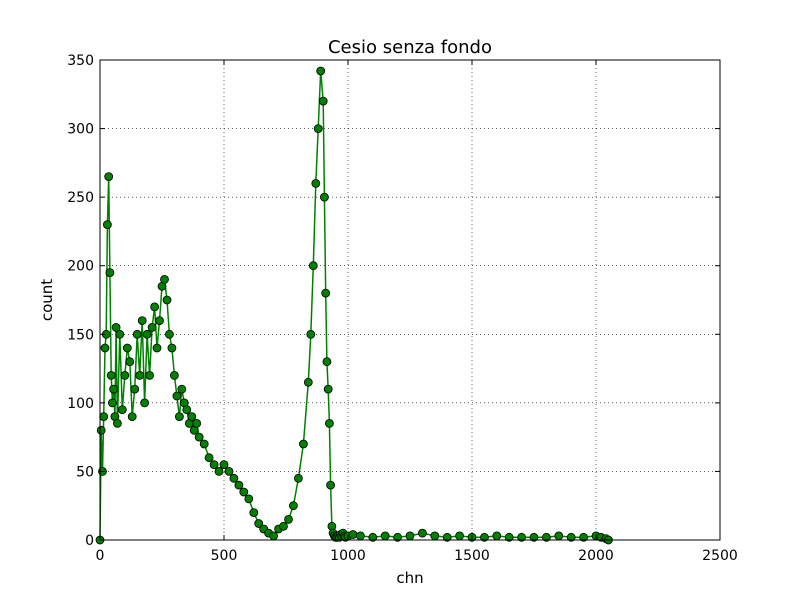  I want to click on x-tick-label: 500, so click(224, 556).